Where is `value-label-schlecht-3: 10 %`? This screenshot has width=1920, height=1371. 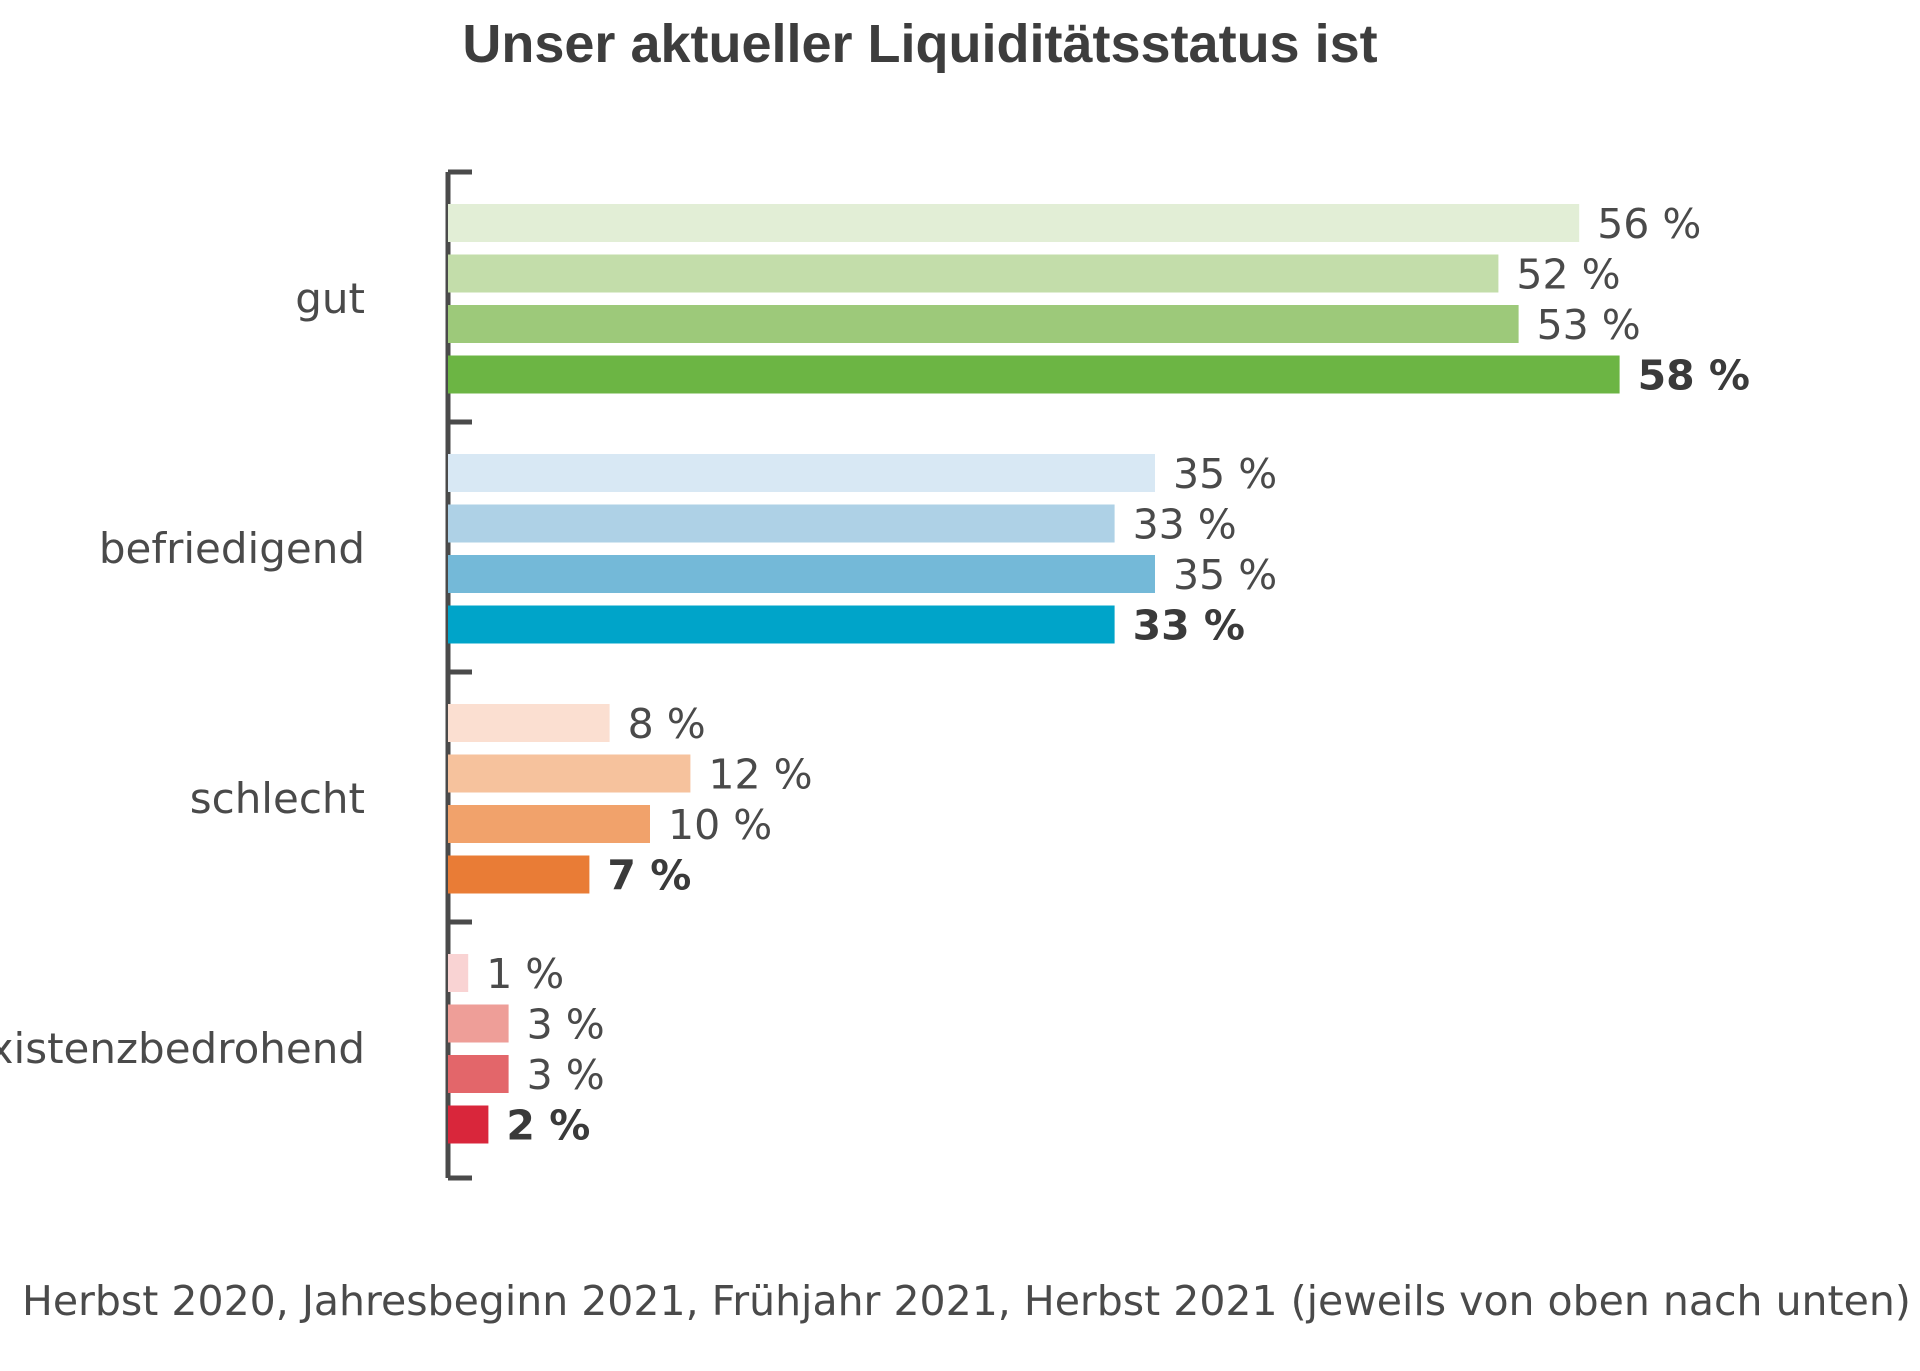 value-label-schlecht-3: 10 % is located at coordinates (720, 825).